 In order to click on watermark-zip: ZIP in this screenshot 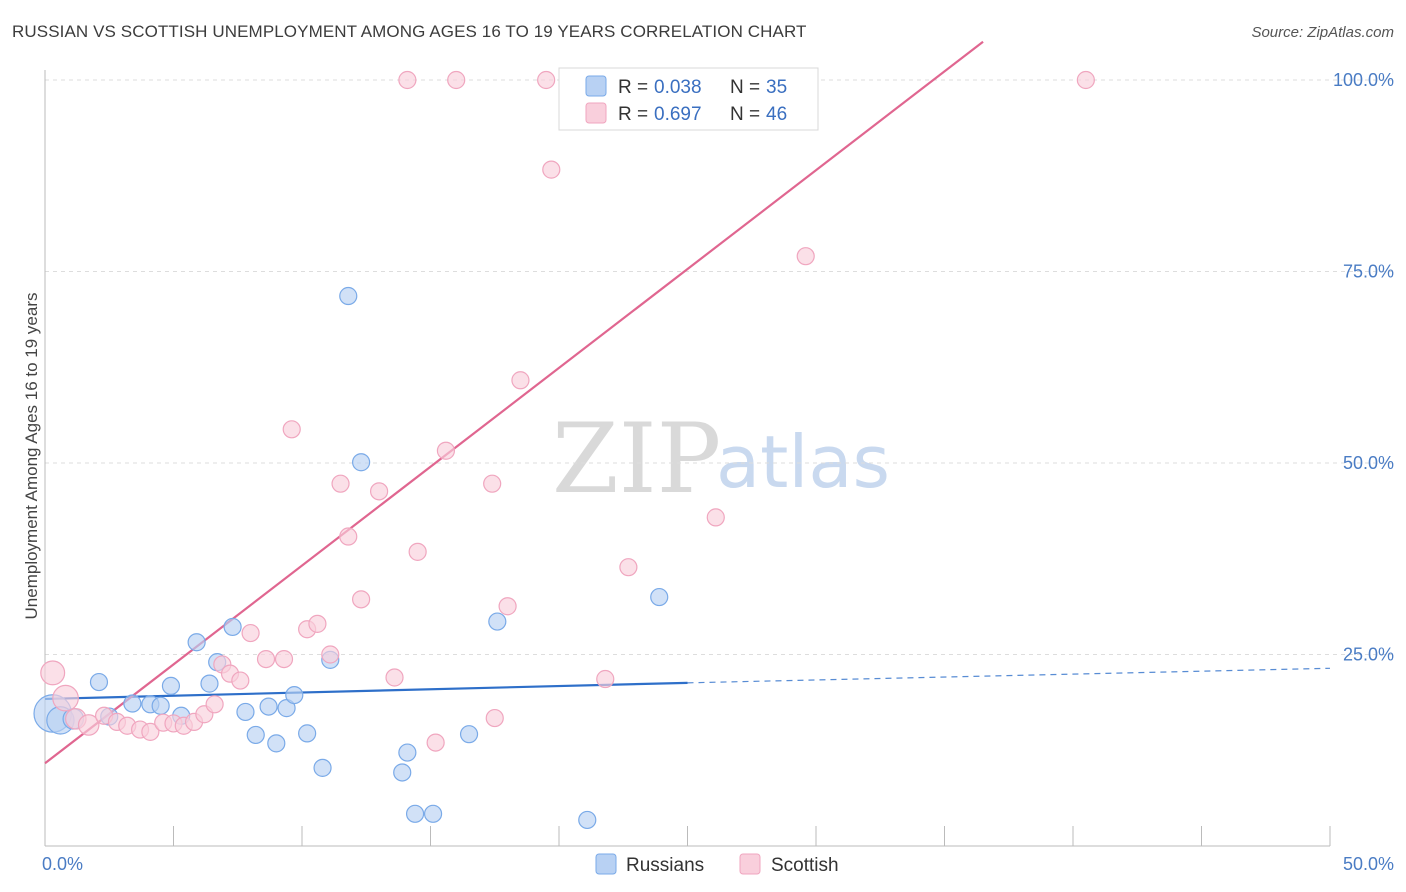, I will do `click(636, 459)`.